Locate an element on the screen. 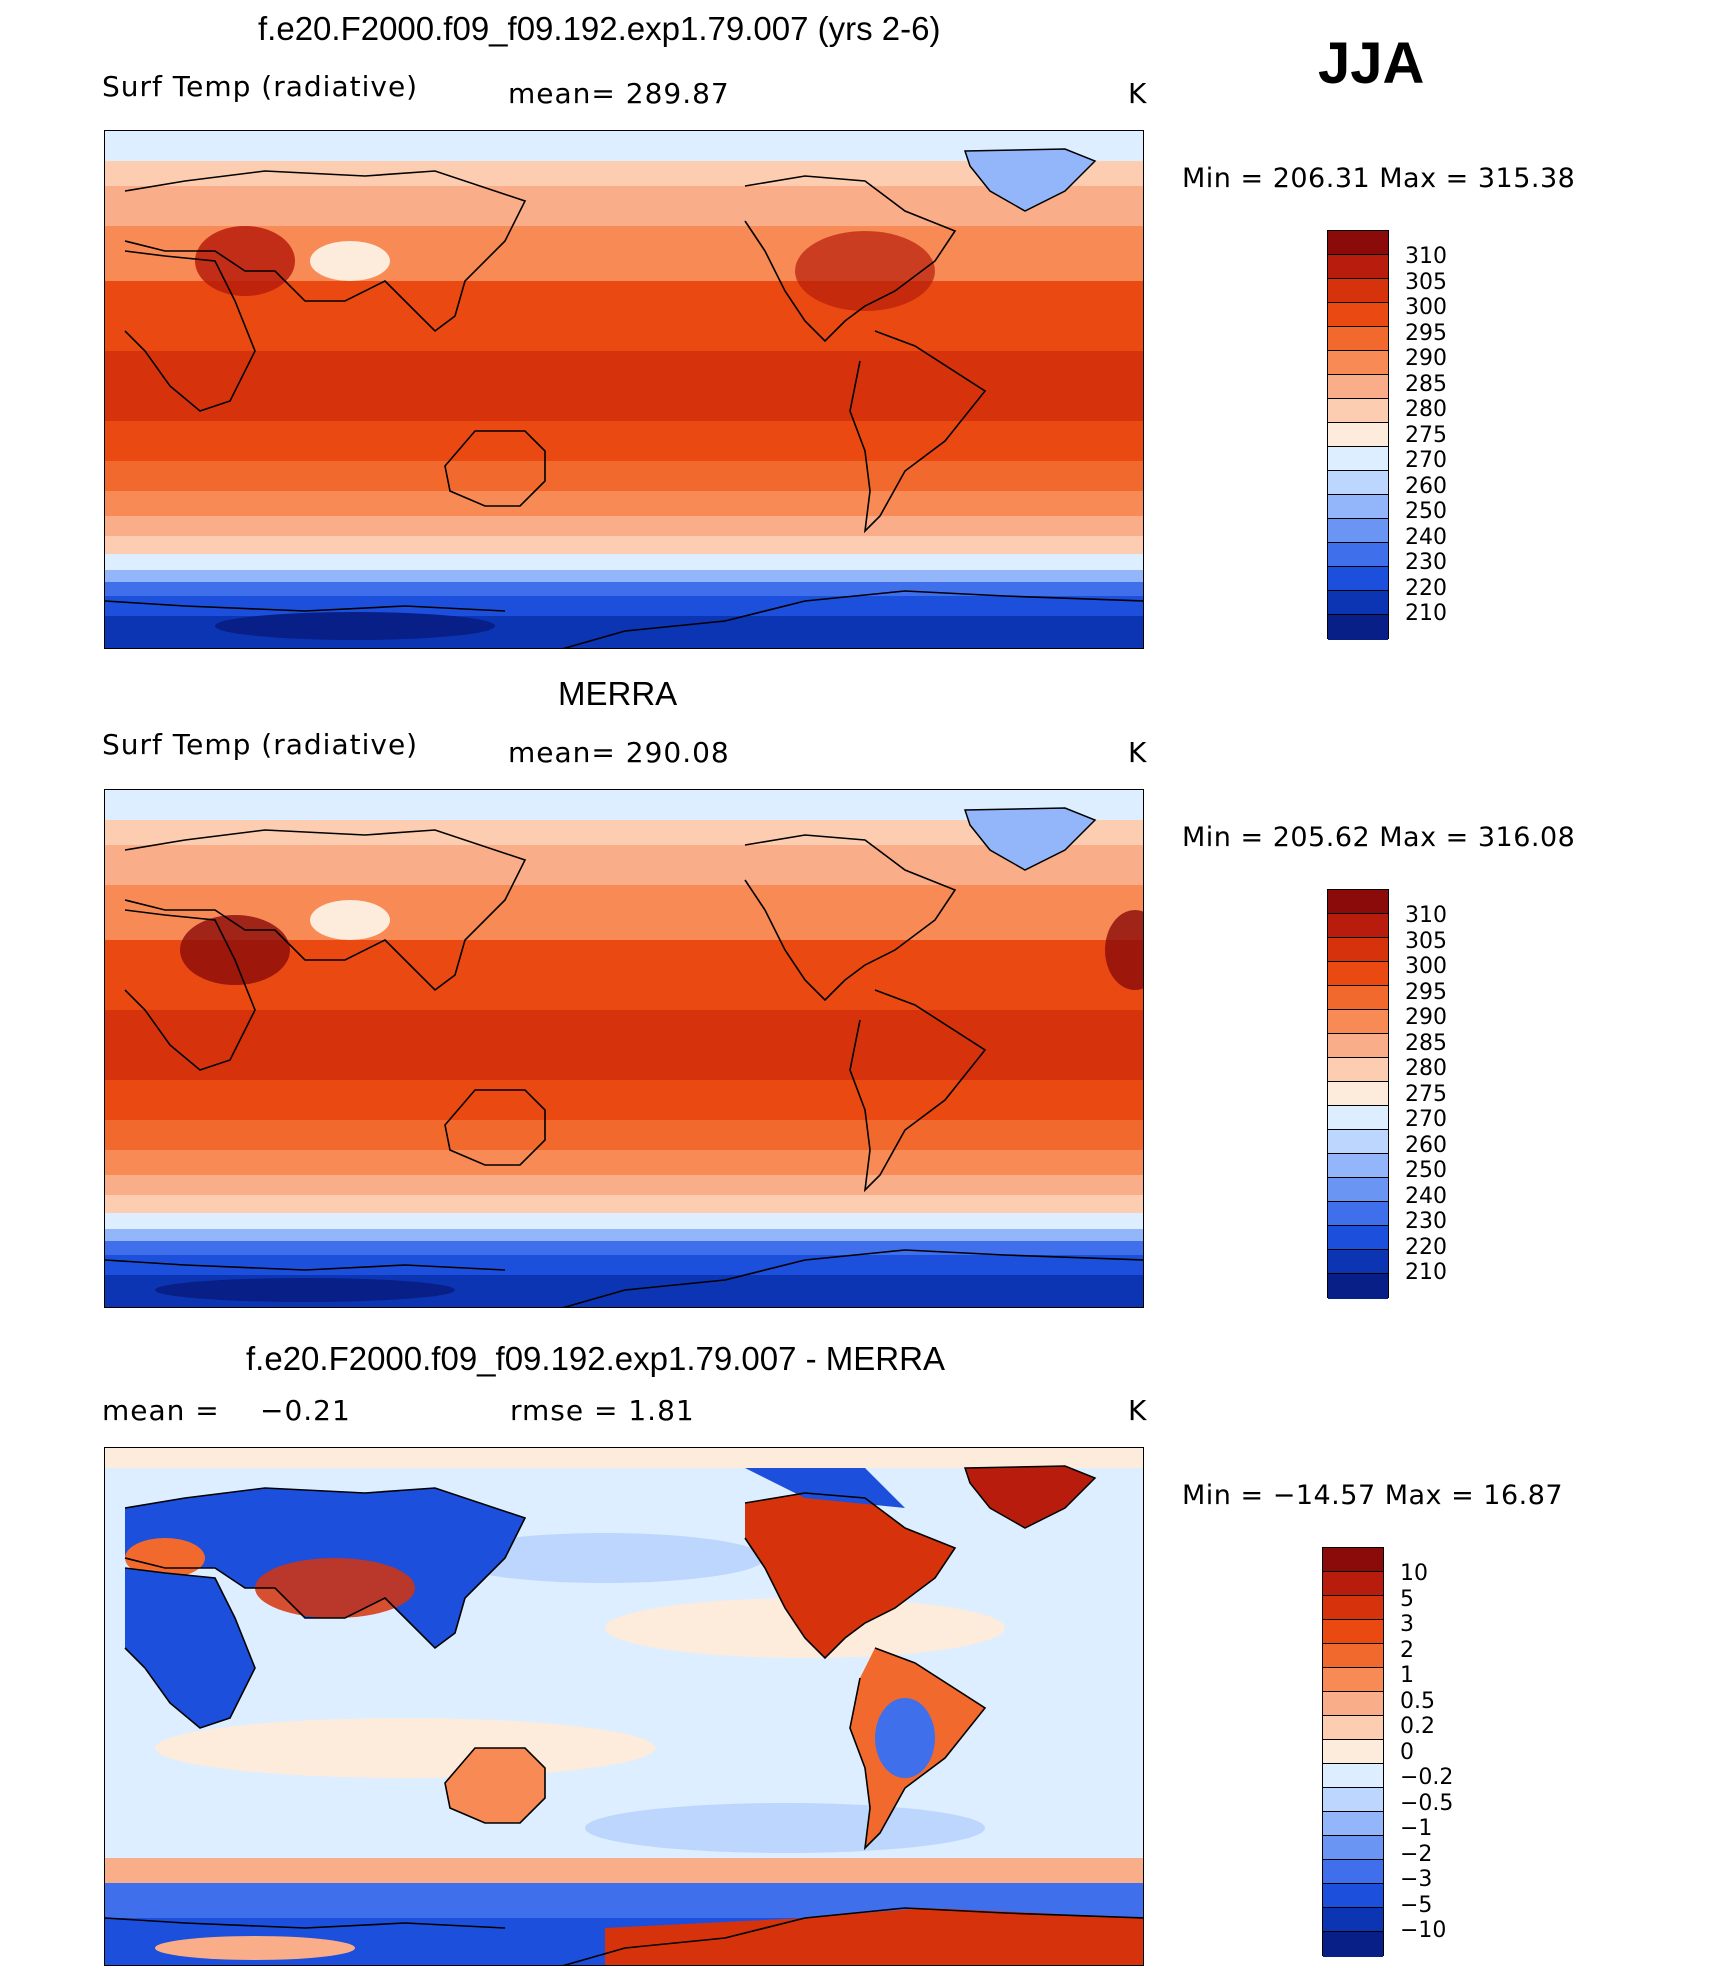 The width and height of the screenshot is (1710, 1974). panel2-variable-label: Surf Temp (radiative) is located at coordinates (260, 744).